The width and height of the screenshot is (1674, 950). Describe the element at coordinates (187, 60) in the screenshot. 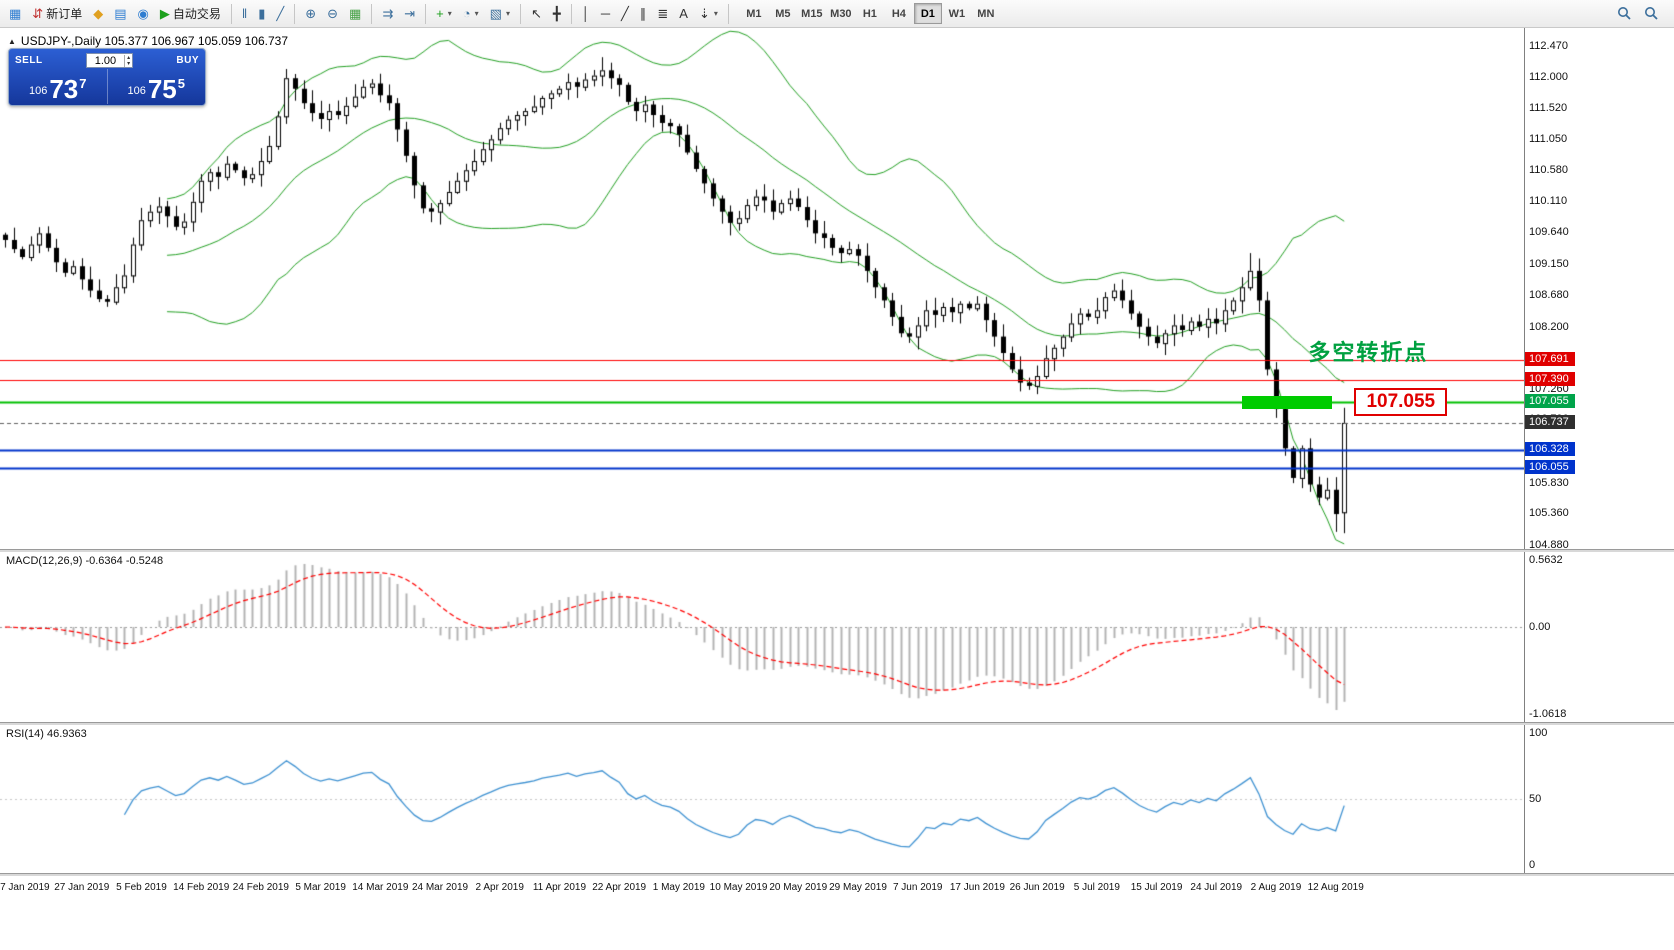

I see `buy-caption: BUY` at that location.